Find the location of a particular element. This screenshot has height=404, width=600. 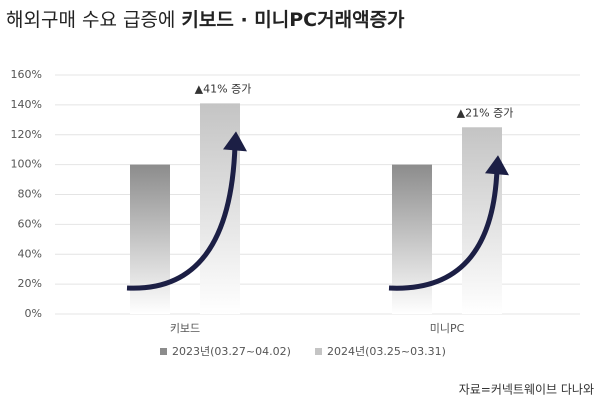

legend-label: 2023년(03.27~04.02) is located at coordinates (231, 351).